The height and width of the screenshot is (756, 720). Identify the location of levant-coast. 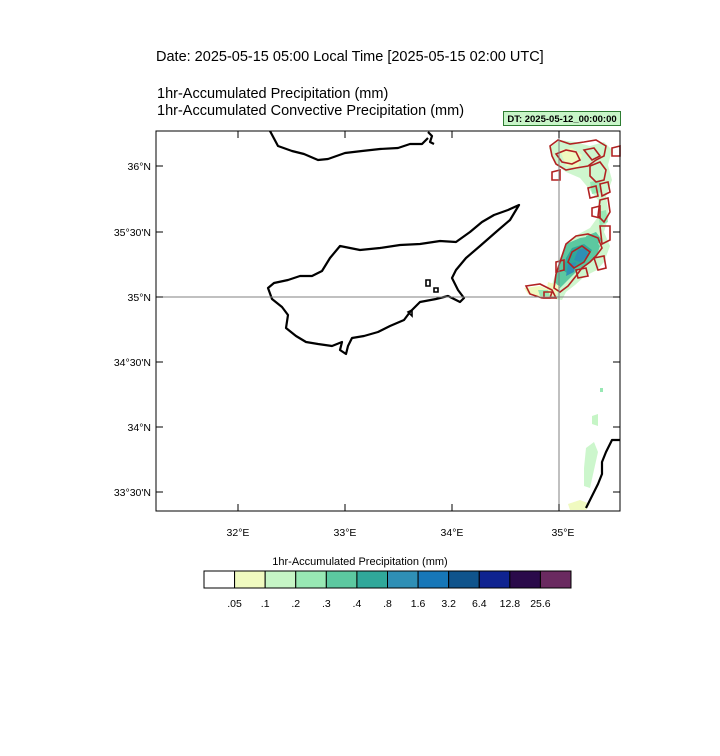
(602, 473).